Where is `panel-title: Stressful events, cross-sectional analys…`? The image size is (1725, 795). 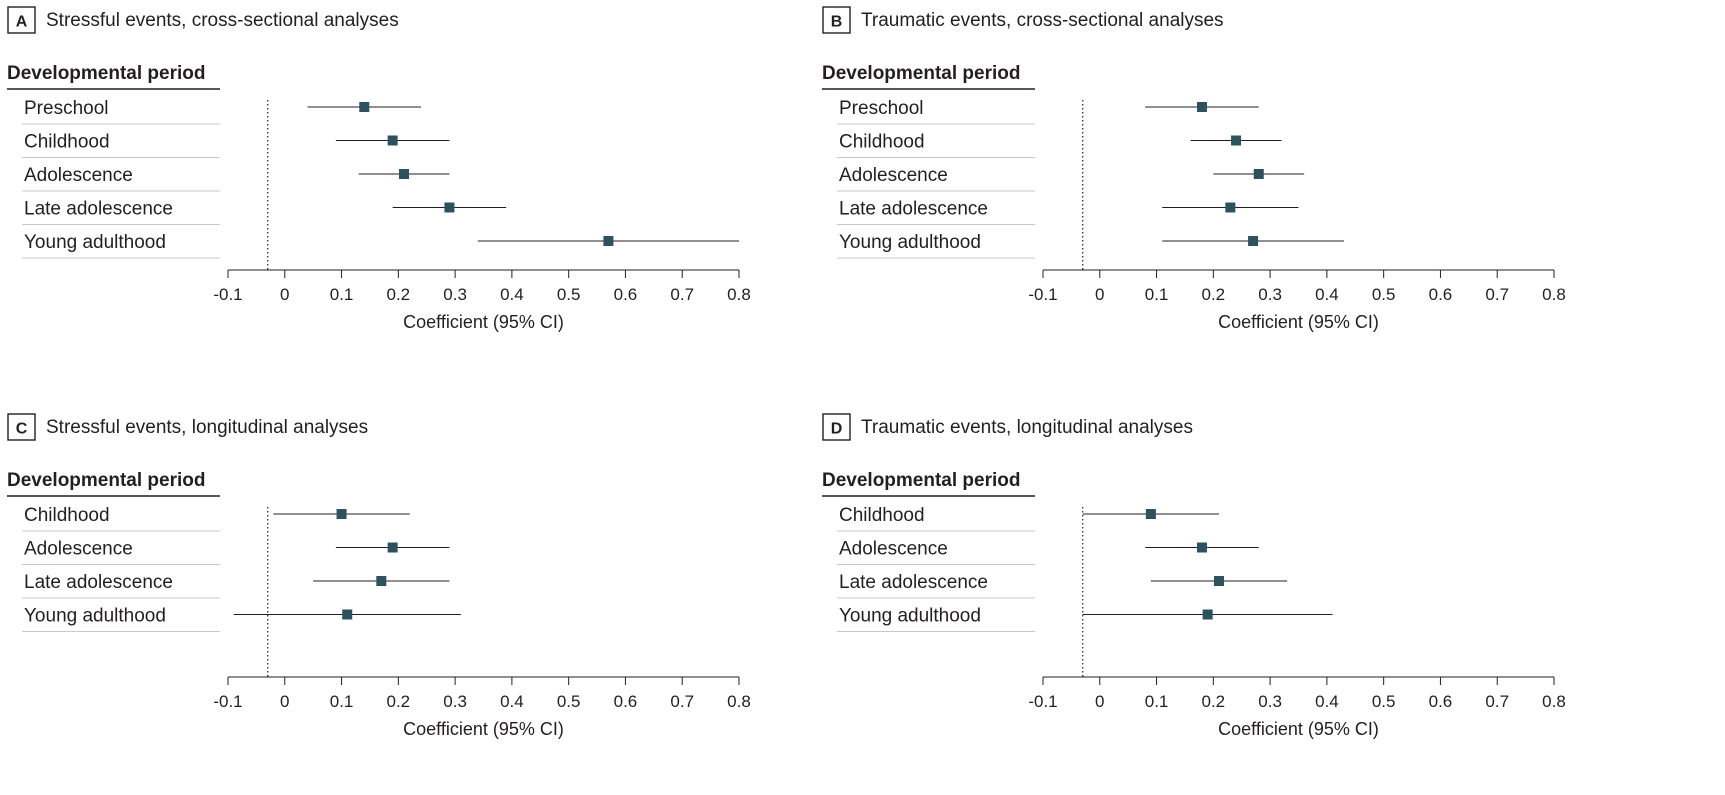 panel-title: Stressful events, cross-sectional analys… is located at coordinates (222, 20).